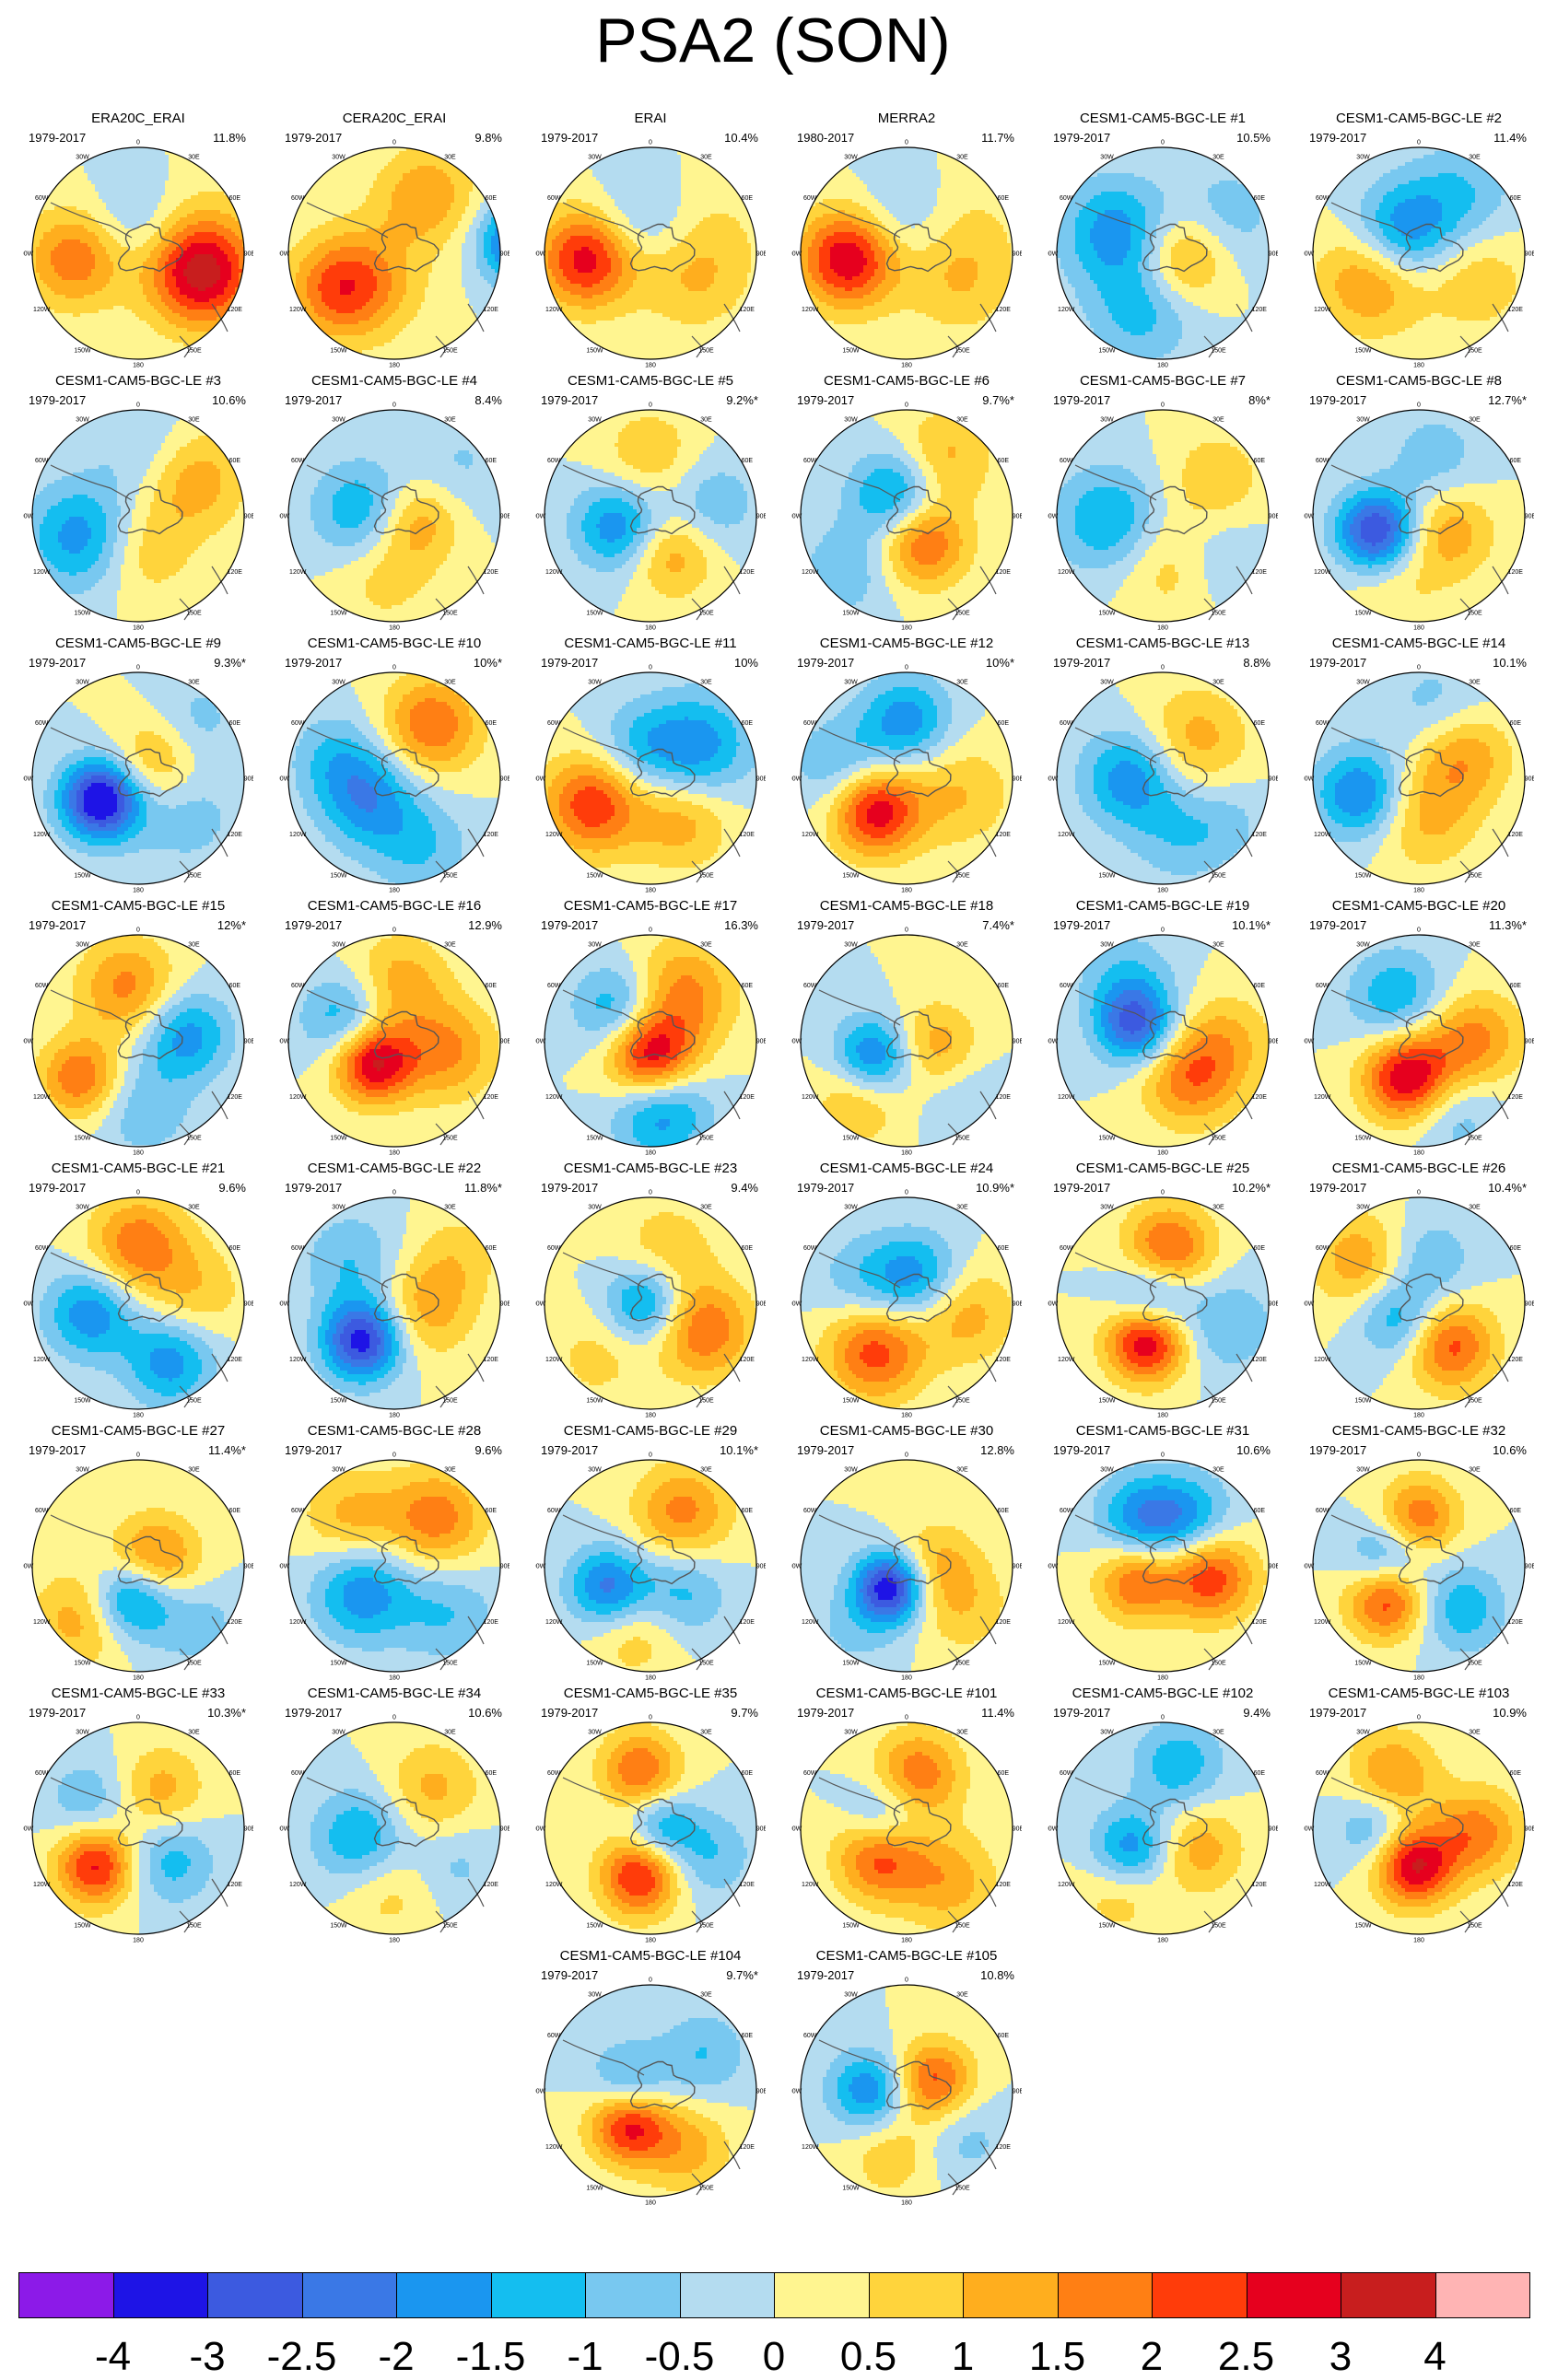 The height and width of the screenshot is (2380, 1546). Describe the element at coordinates (1419, 119) in the screenshot. I see `panel-title: CESM1-CAM5-BGC-LE #2` at that location.